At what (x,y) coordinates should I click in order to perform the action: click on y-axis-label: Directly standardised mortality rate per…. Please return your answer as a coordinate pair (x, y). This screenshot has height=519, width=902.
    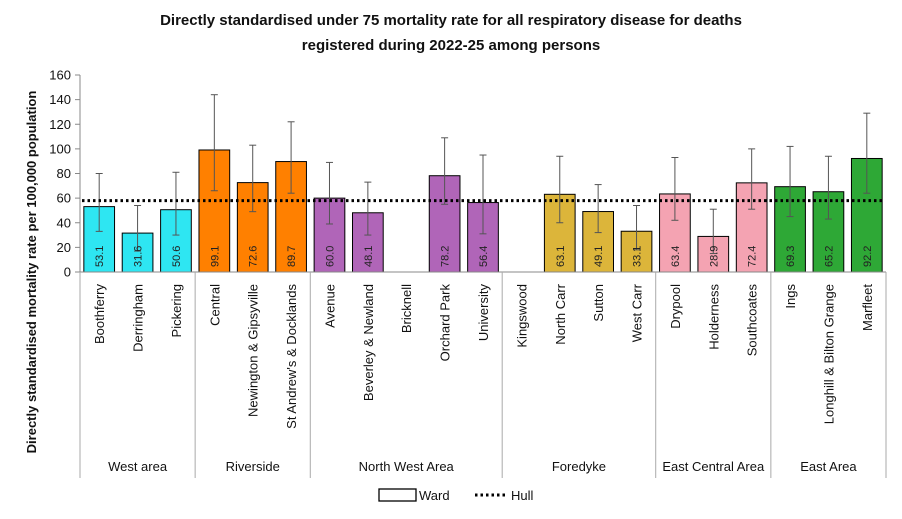
    Looking at the image, I should click on (31, 272).